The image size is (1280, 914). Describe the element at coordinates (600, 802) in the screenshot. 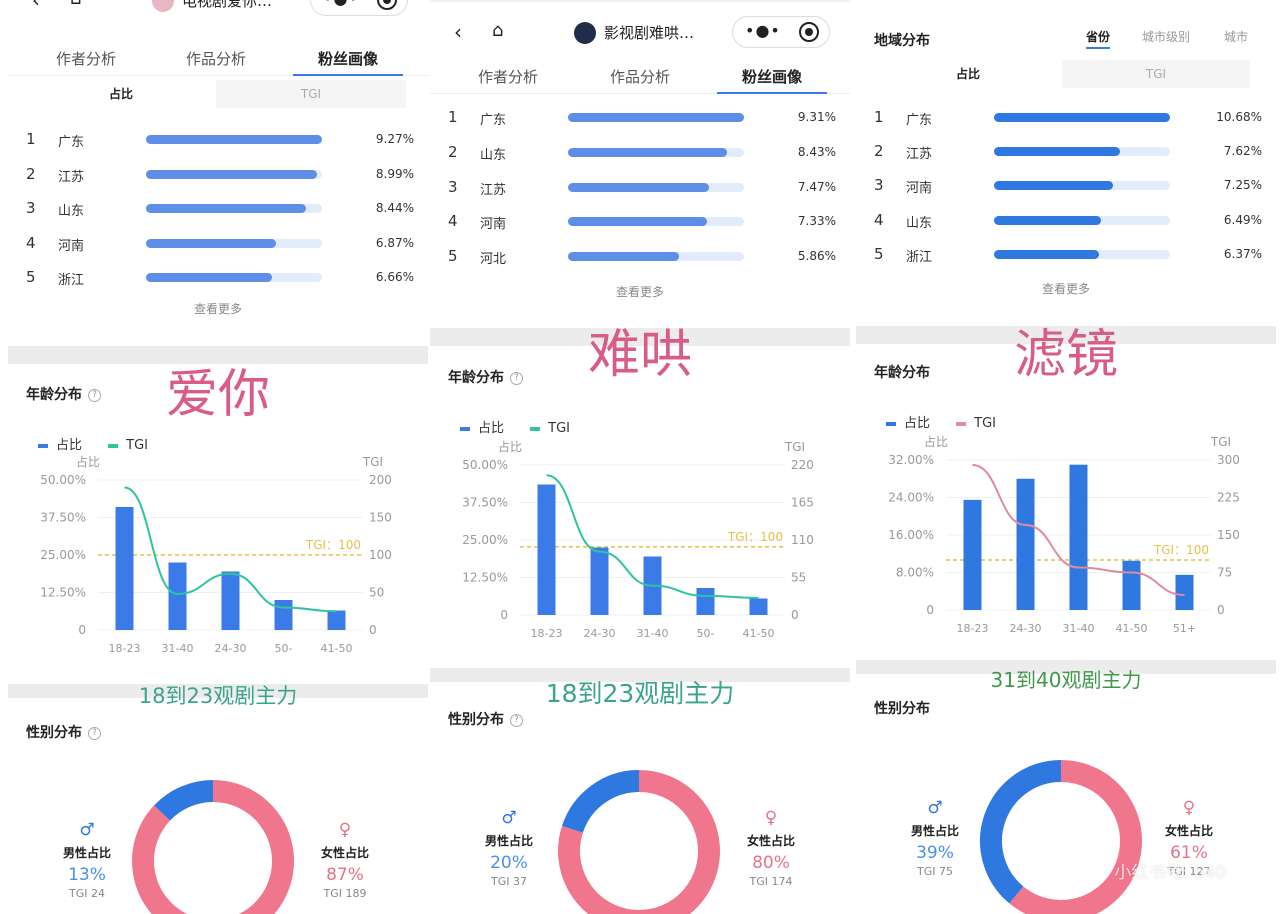

I see `male-slice` at that location.